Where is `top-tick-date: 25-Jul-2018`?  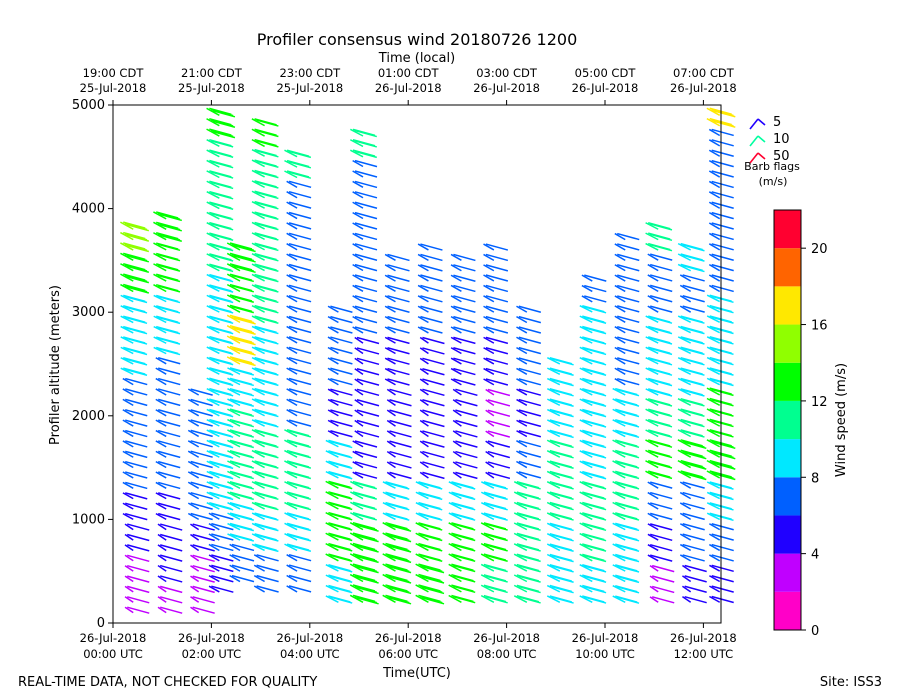 top-tick-date: 25-Jul-2018 is located at coordinates (211, 88).